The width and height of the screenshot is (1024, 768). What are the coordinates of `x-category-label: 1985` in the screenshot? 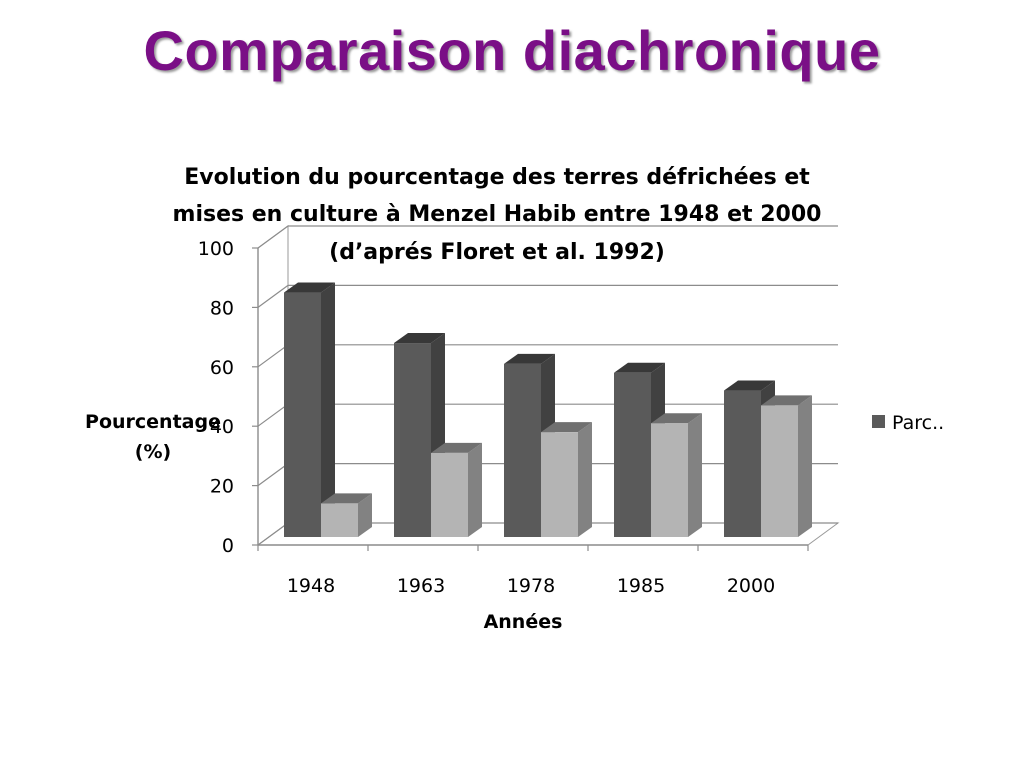 It's located at (641, 586).